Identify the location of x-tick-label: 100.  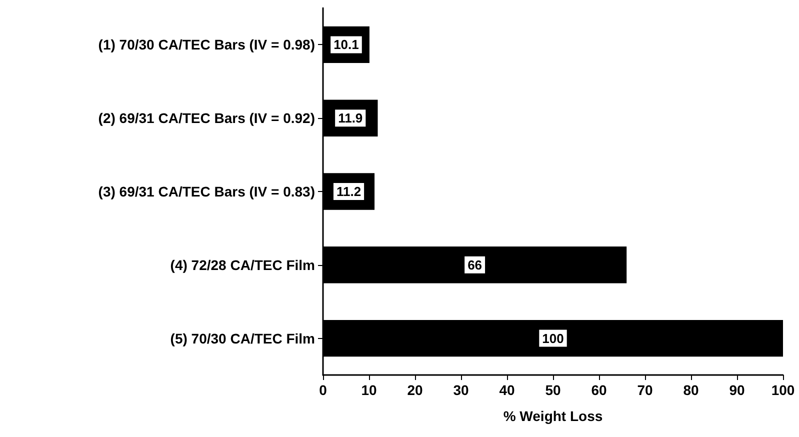
(783, 390).